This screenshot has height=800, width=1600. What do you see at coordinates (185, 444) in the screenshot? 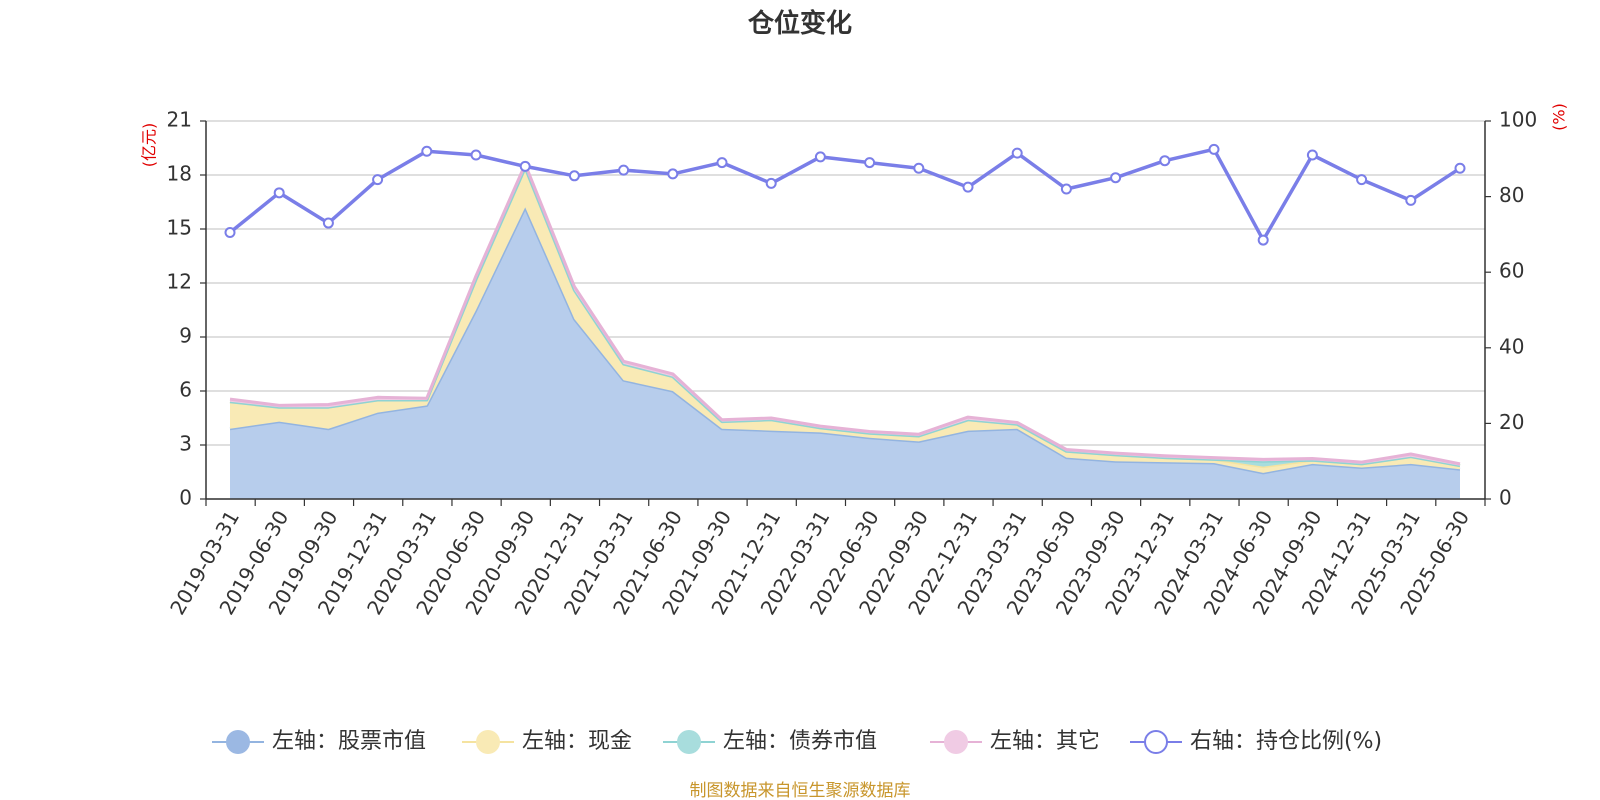
I see `left-tick-label: 3` at bounding box center [185, 444].